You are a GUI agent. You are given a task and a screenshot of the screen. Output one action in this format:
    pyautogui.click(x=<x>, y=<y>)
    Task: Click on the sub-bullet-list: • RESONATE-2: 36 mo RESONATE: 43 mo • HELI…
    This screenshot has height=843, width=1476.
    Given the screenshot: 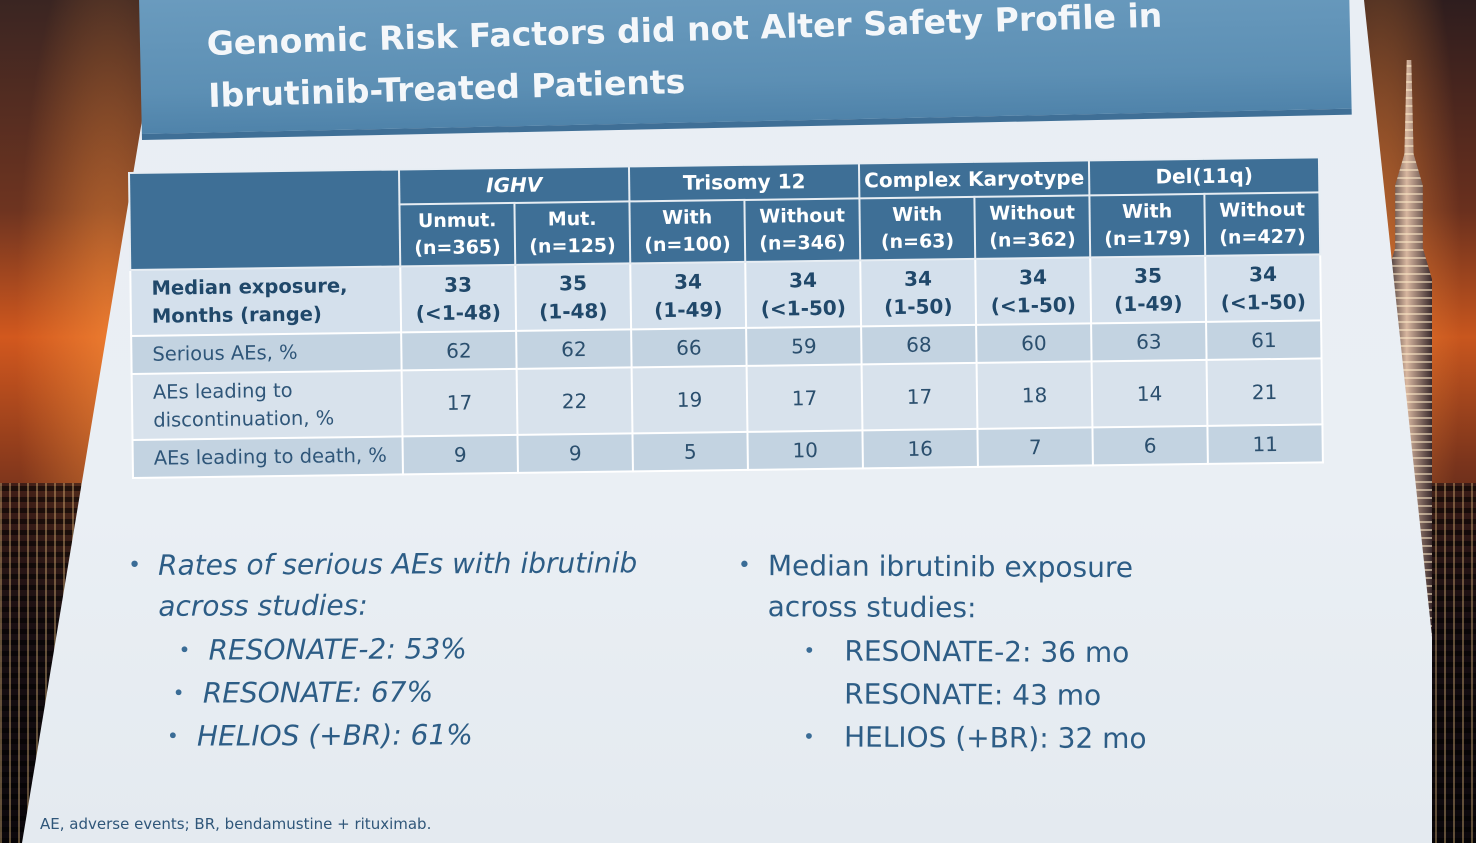 What is the action you would take?
    pyautogui.click(x=975, y=694)
    